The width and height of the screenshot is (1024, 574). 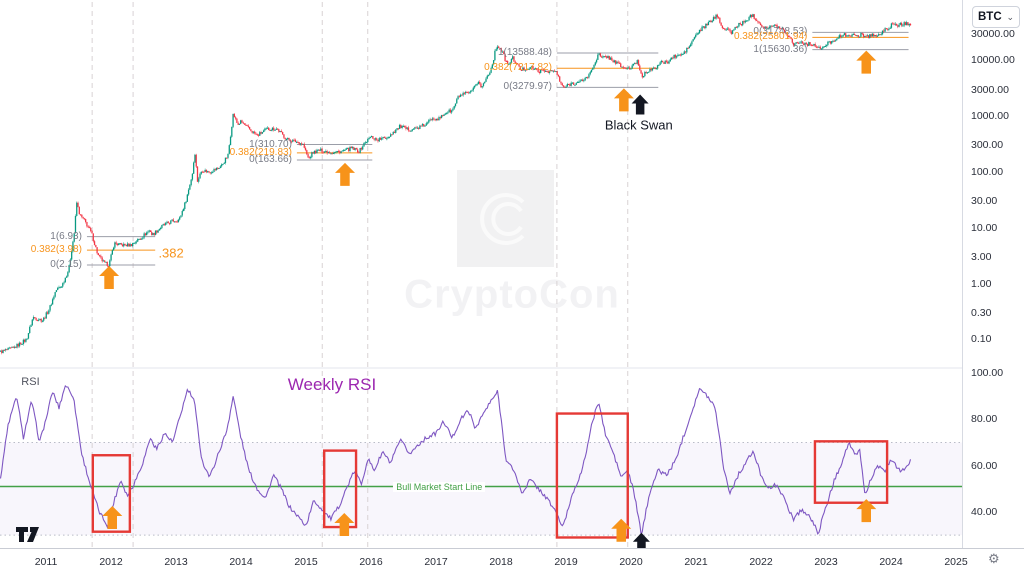 I want to click on price-tick-label: 3000.00, so click(x=990, y=89).